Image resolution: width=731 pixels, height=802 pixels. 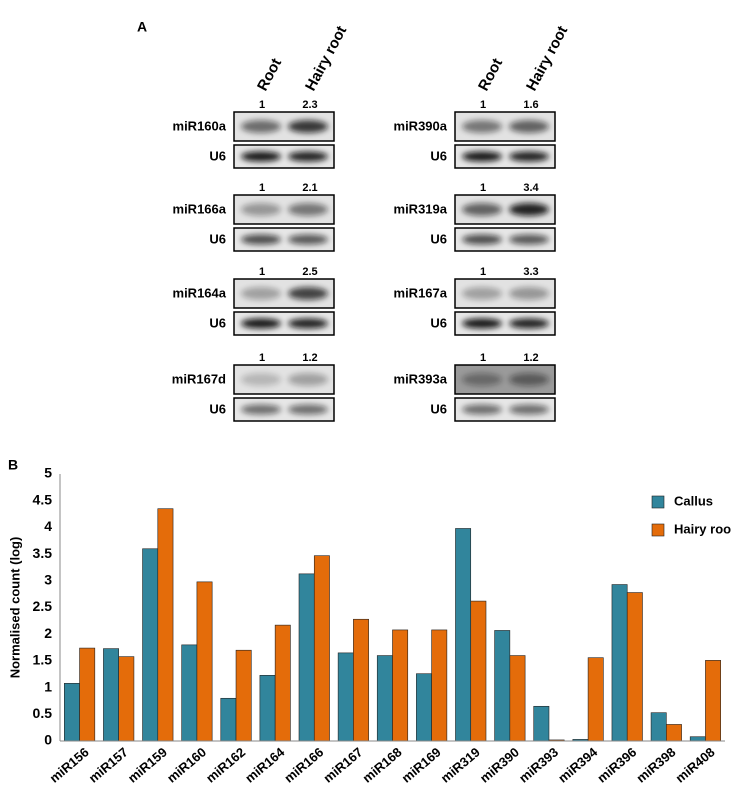 I want to click on ratio-label: 1.6, so click(x=530, y=105).